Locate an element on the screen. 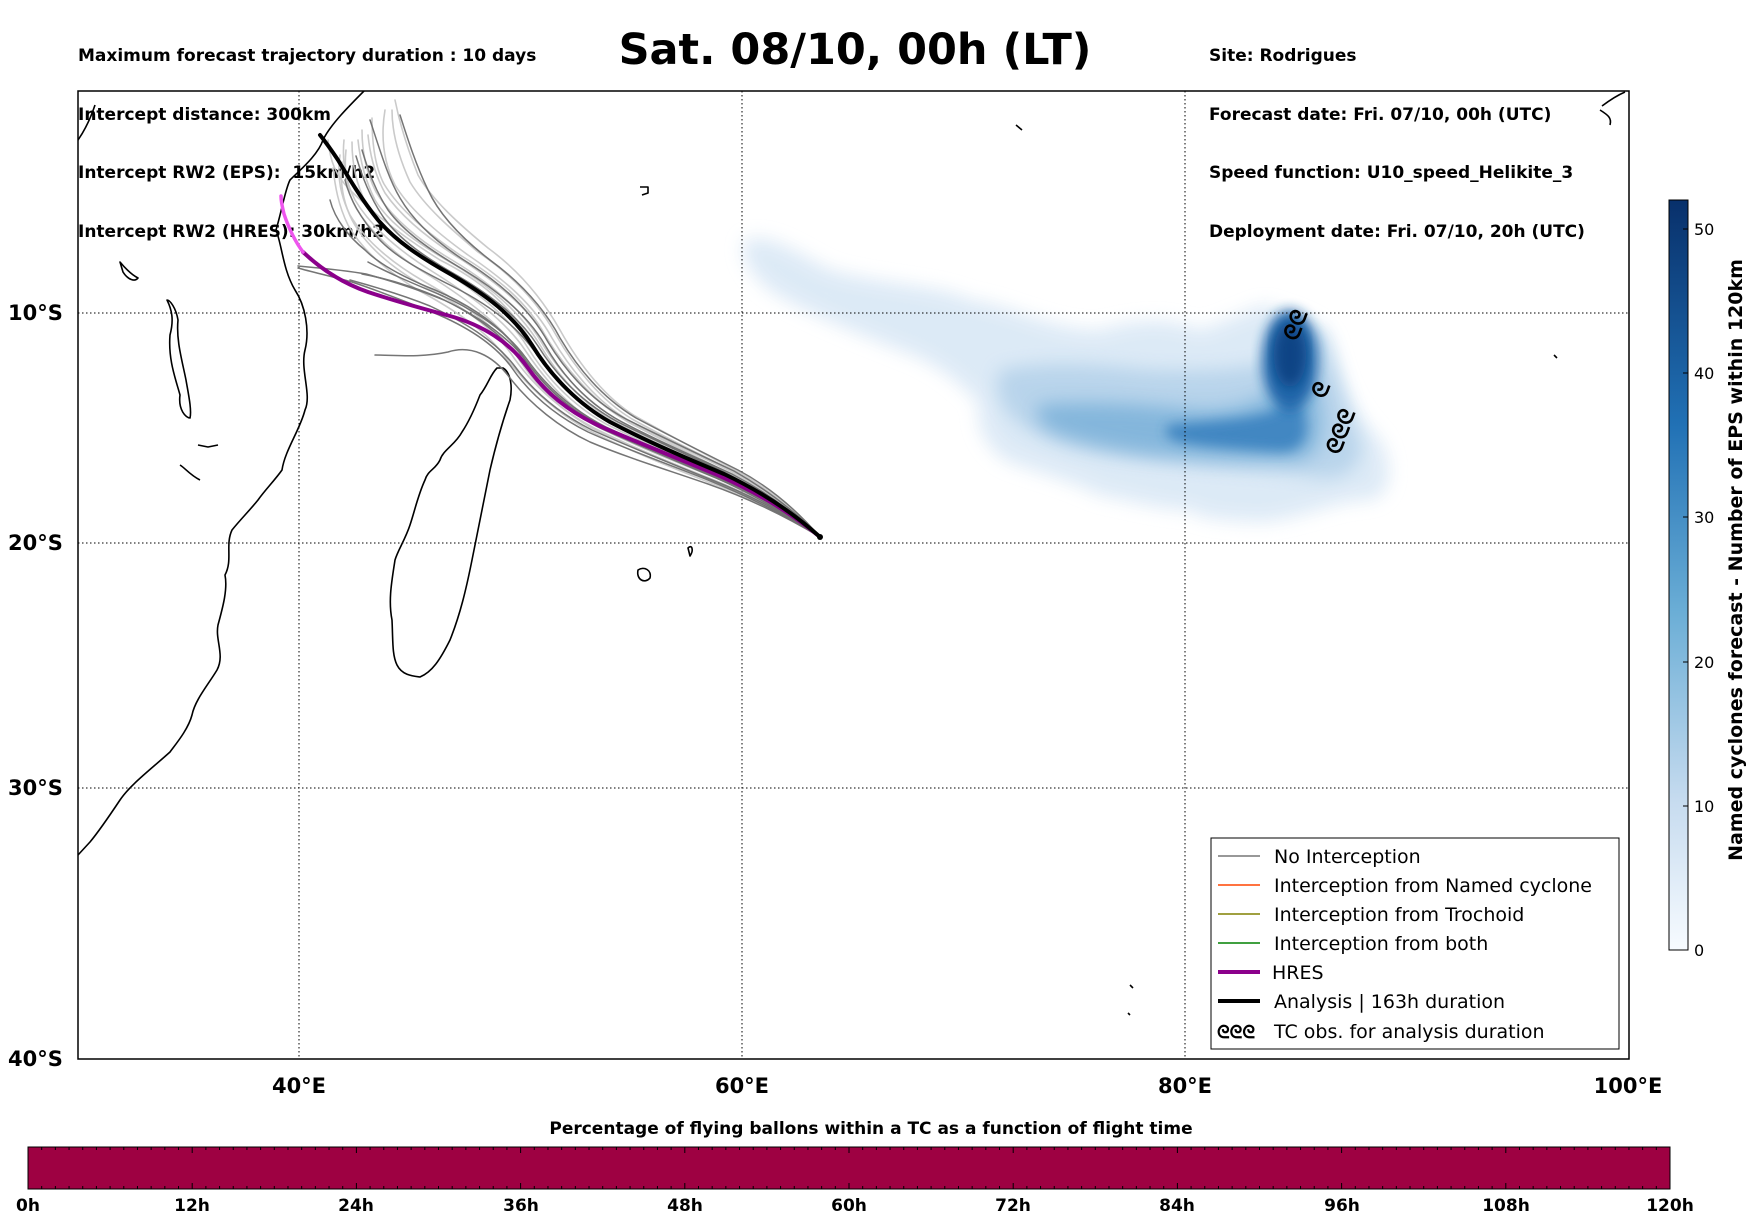 The width and height of the screenshot is (1754, 1223). info-forecast-date: Forecast date: Fri. 07/10, 00h (UTC) is located at coordinates (1380, 114).